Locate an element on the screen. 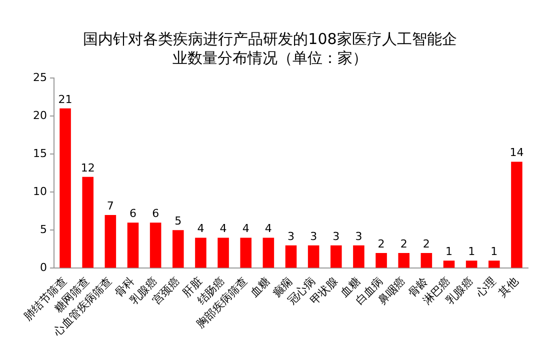 The image size is (538, 342). data-label: 7 is located at coordinates (110, 205).